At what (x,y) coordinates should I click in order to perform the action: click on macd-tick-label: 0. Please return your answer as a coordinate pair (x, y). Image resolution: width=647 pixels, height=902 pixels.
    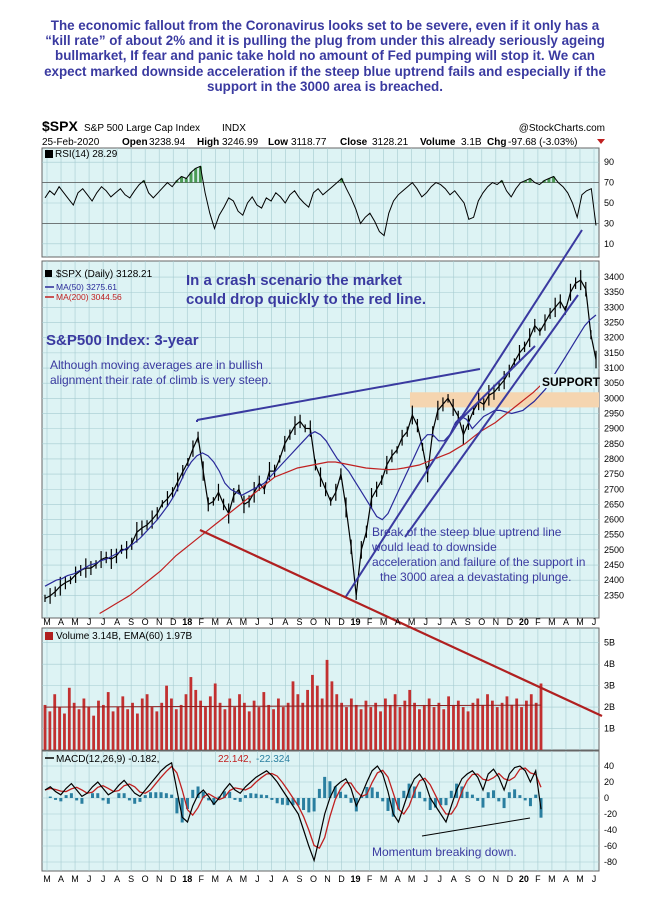
    Looking at the image, I should click on (606, 798).